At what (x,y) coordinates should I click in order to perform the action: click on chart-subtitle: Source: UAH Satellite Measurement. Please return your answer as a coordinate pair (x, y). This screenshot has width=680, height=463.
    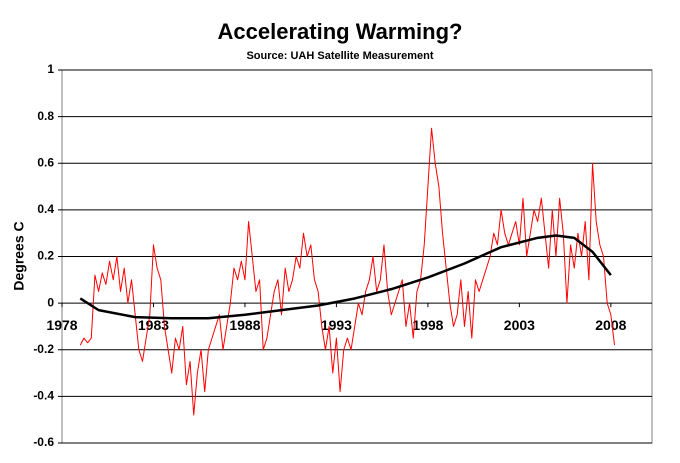
    Looking at the image, I should click on (339, 56).